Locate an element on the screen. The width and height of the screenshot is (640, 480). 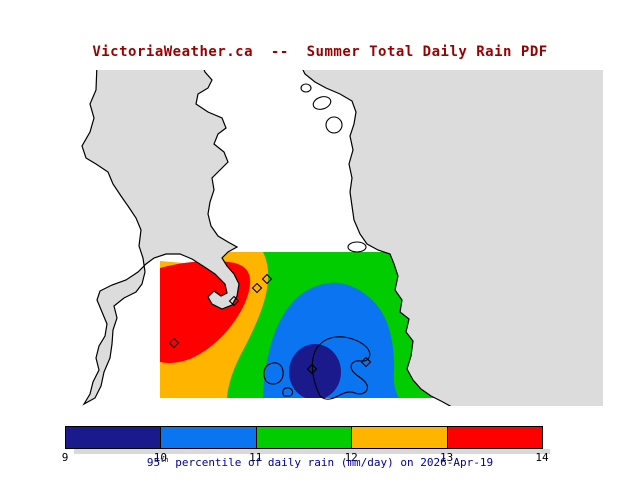
tick-12: 12 is located at coordinates (351, 457).